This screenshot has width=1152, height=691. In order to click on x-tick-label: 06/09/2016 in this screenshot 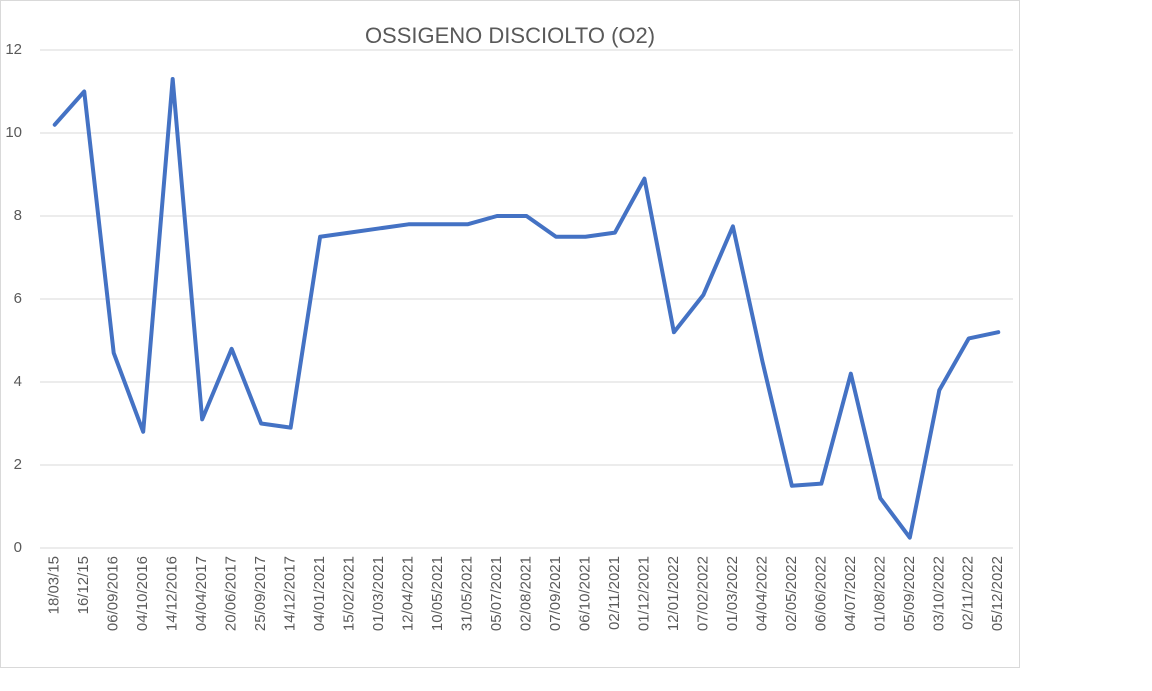, I will do `click(113, 593)`.